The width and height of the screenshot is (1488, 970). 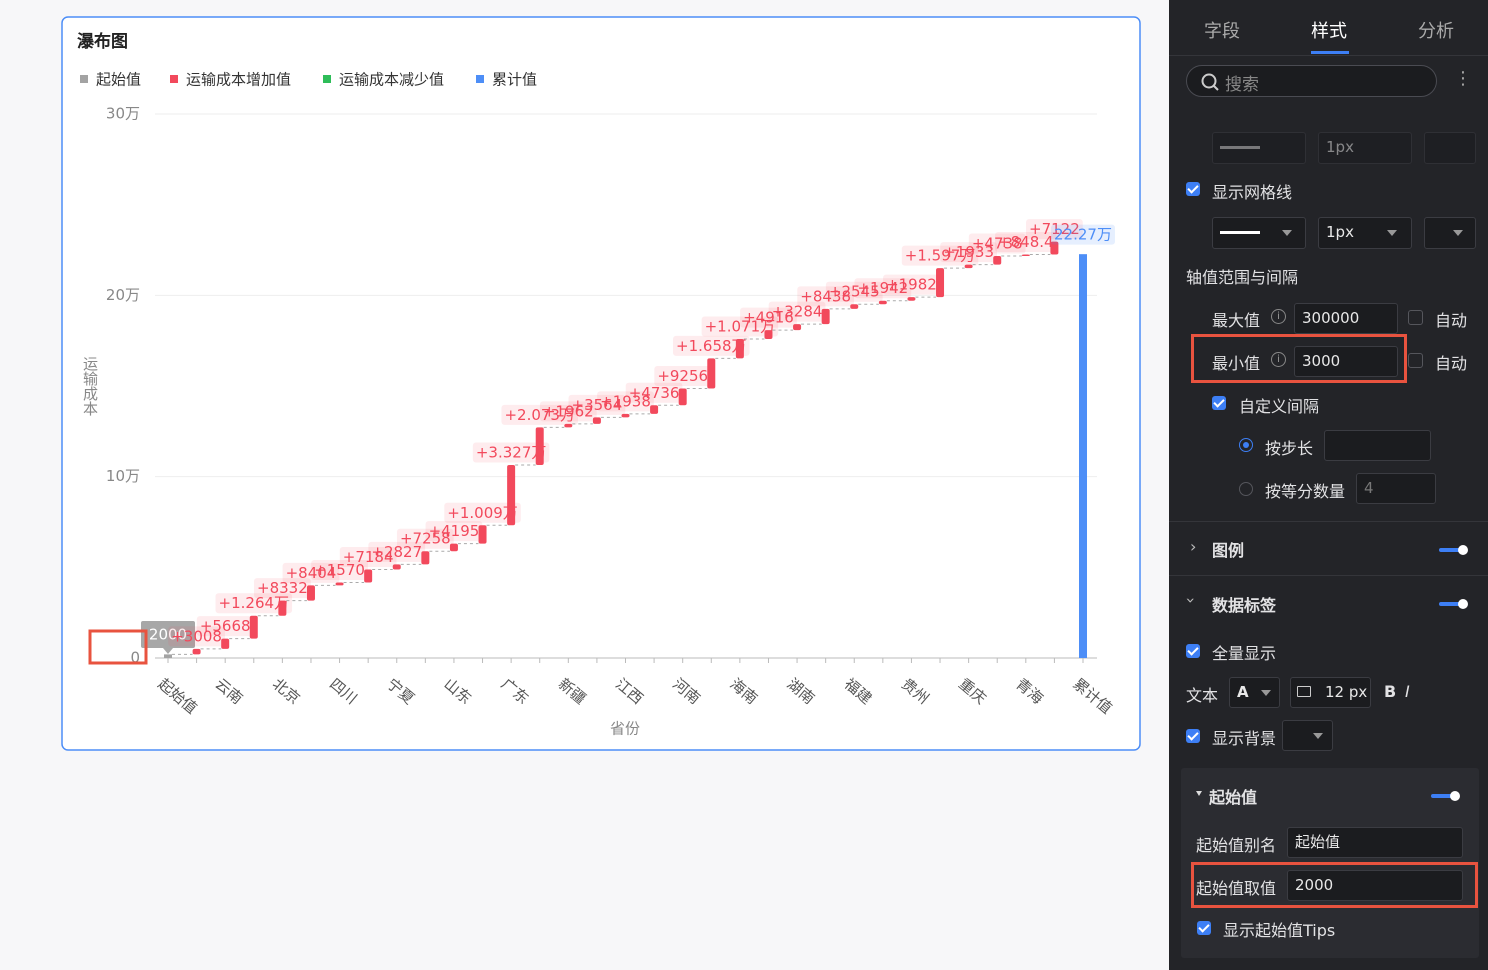 What do you see at coordinates (1202, 695) in the screenshot?
I see `text-label: 文本` at bounding box center [1202, 695].